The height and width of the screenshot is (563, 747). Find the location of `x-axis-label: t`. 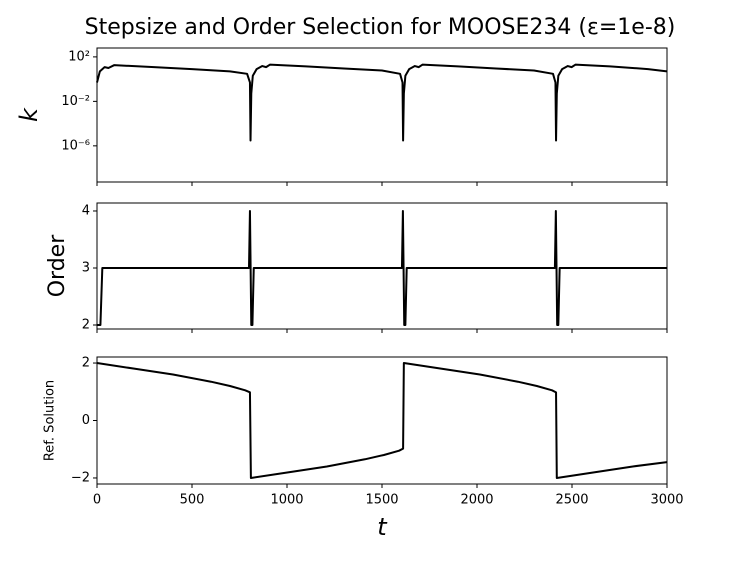

x-axis-label: t is located at coordinates (382, 527).